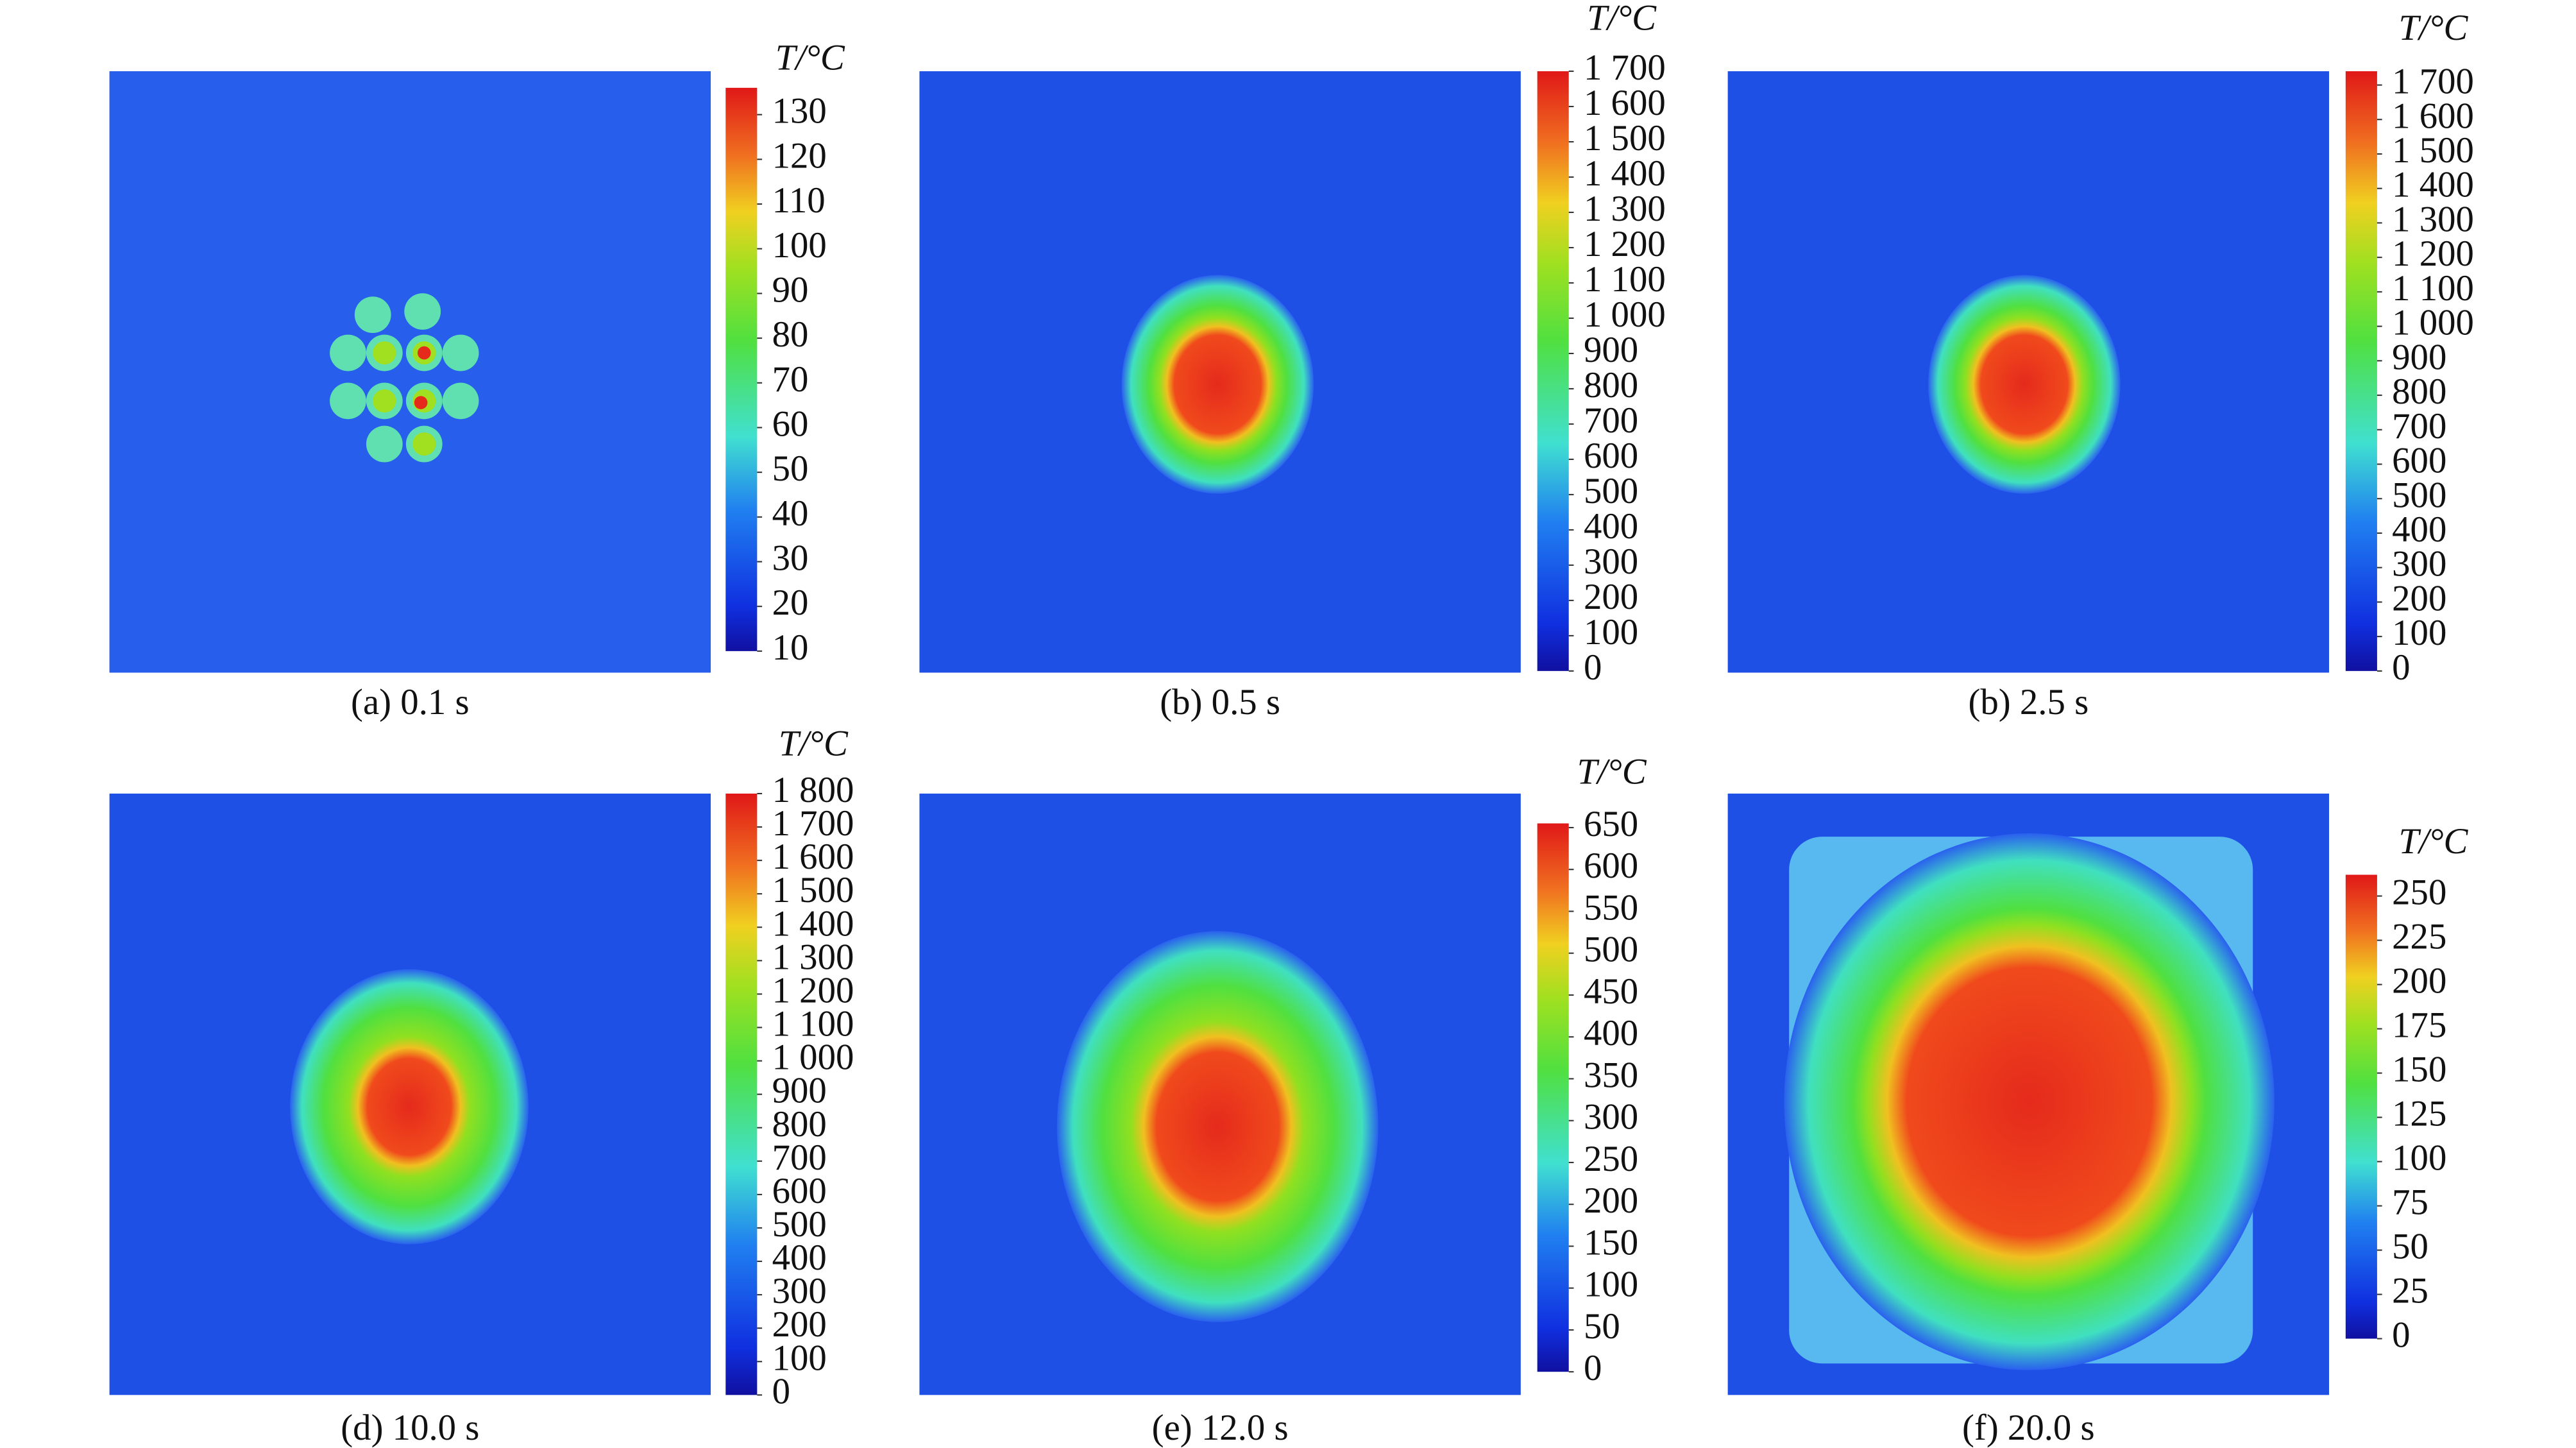 The height and width of the screenshot is (1448, 2576). I want to click on tick-label: 110, so click(799, 200).